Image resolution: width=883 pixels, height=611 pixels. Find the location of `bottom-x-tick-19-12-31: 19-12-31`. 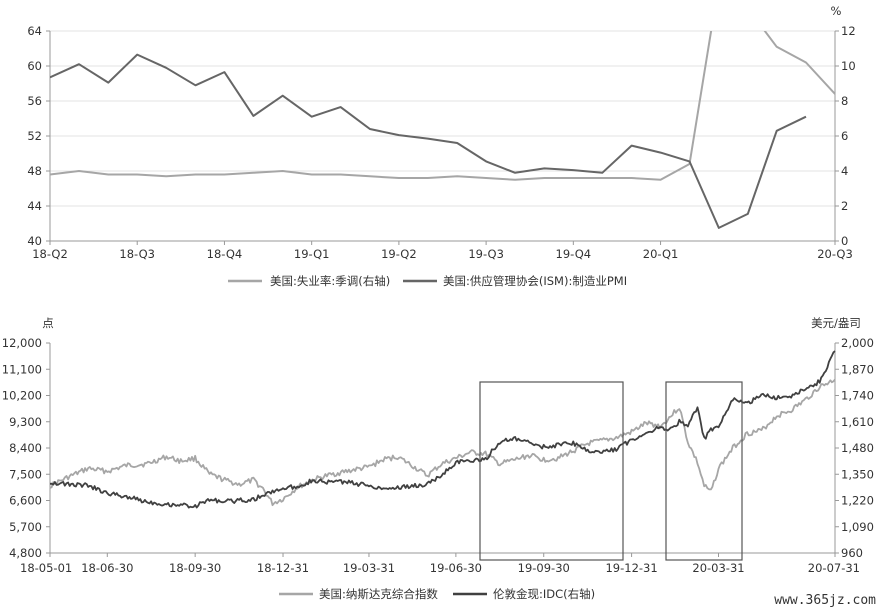

bottom-x-tick-19-12-31: 19-12-31 is located at coordinates (631, 568).